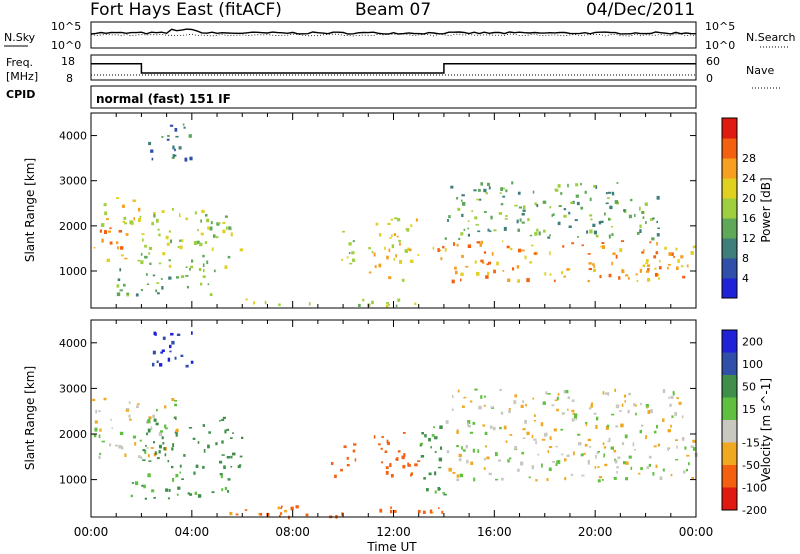 The height and width of the screenshot is (554, 800). What do you see at coordinates (766, 430) in the screenshot?
I see `velocity-colorbar-label: Velocity [m s^-1]` at bounding box center [766, 430].